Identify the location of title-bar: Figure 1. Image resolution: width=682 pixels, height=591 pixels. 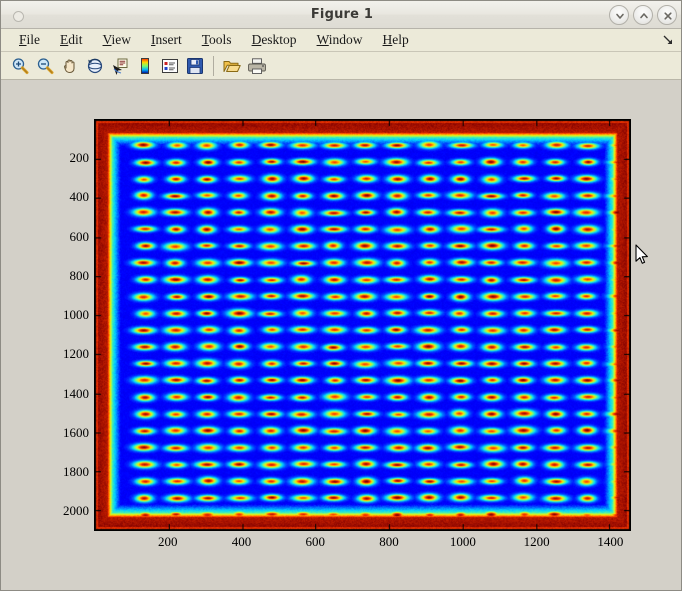
(341, 15).